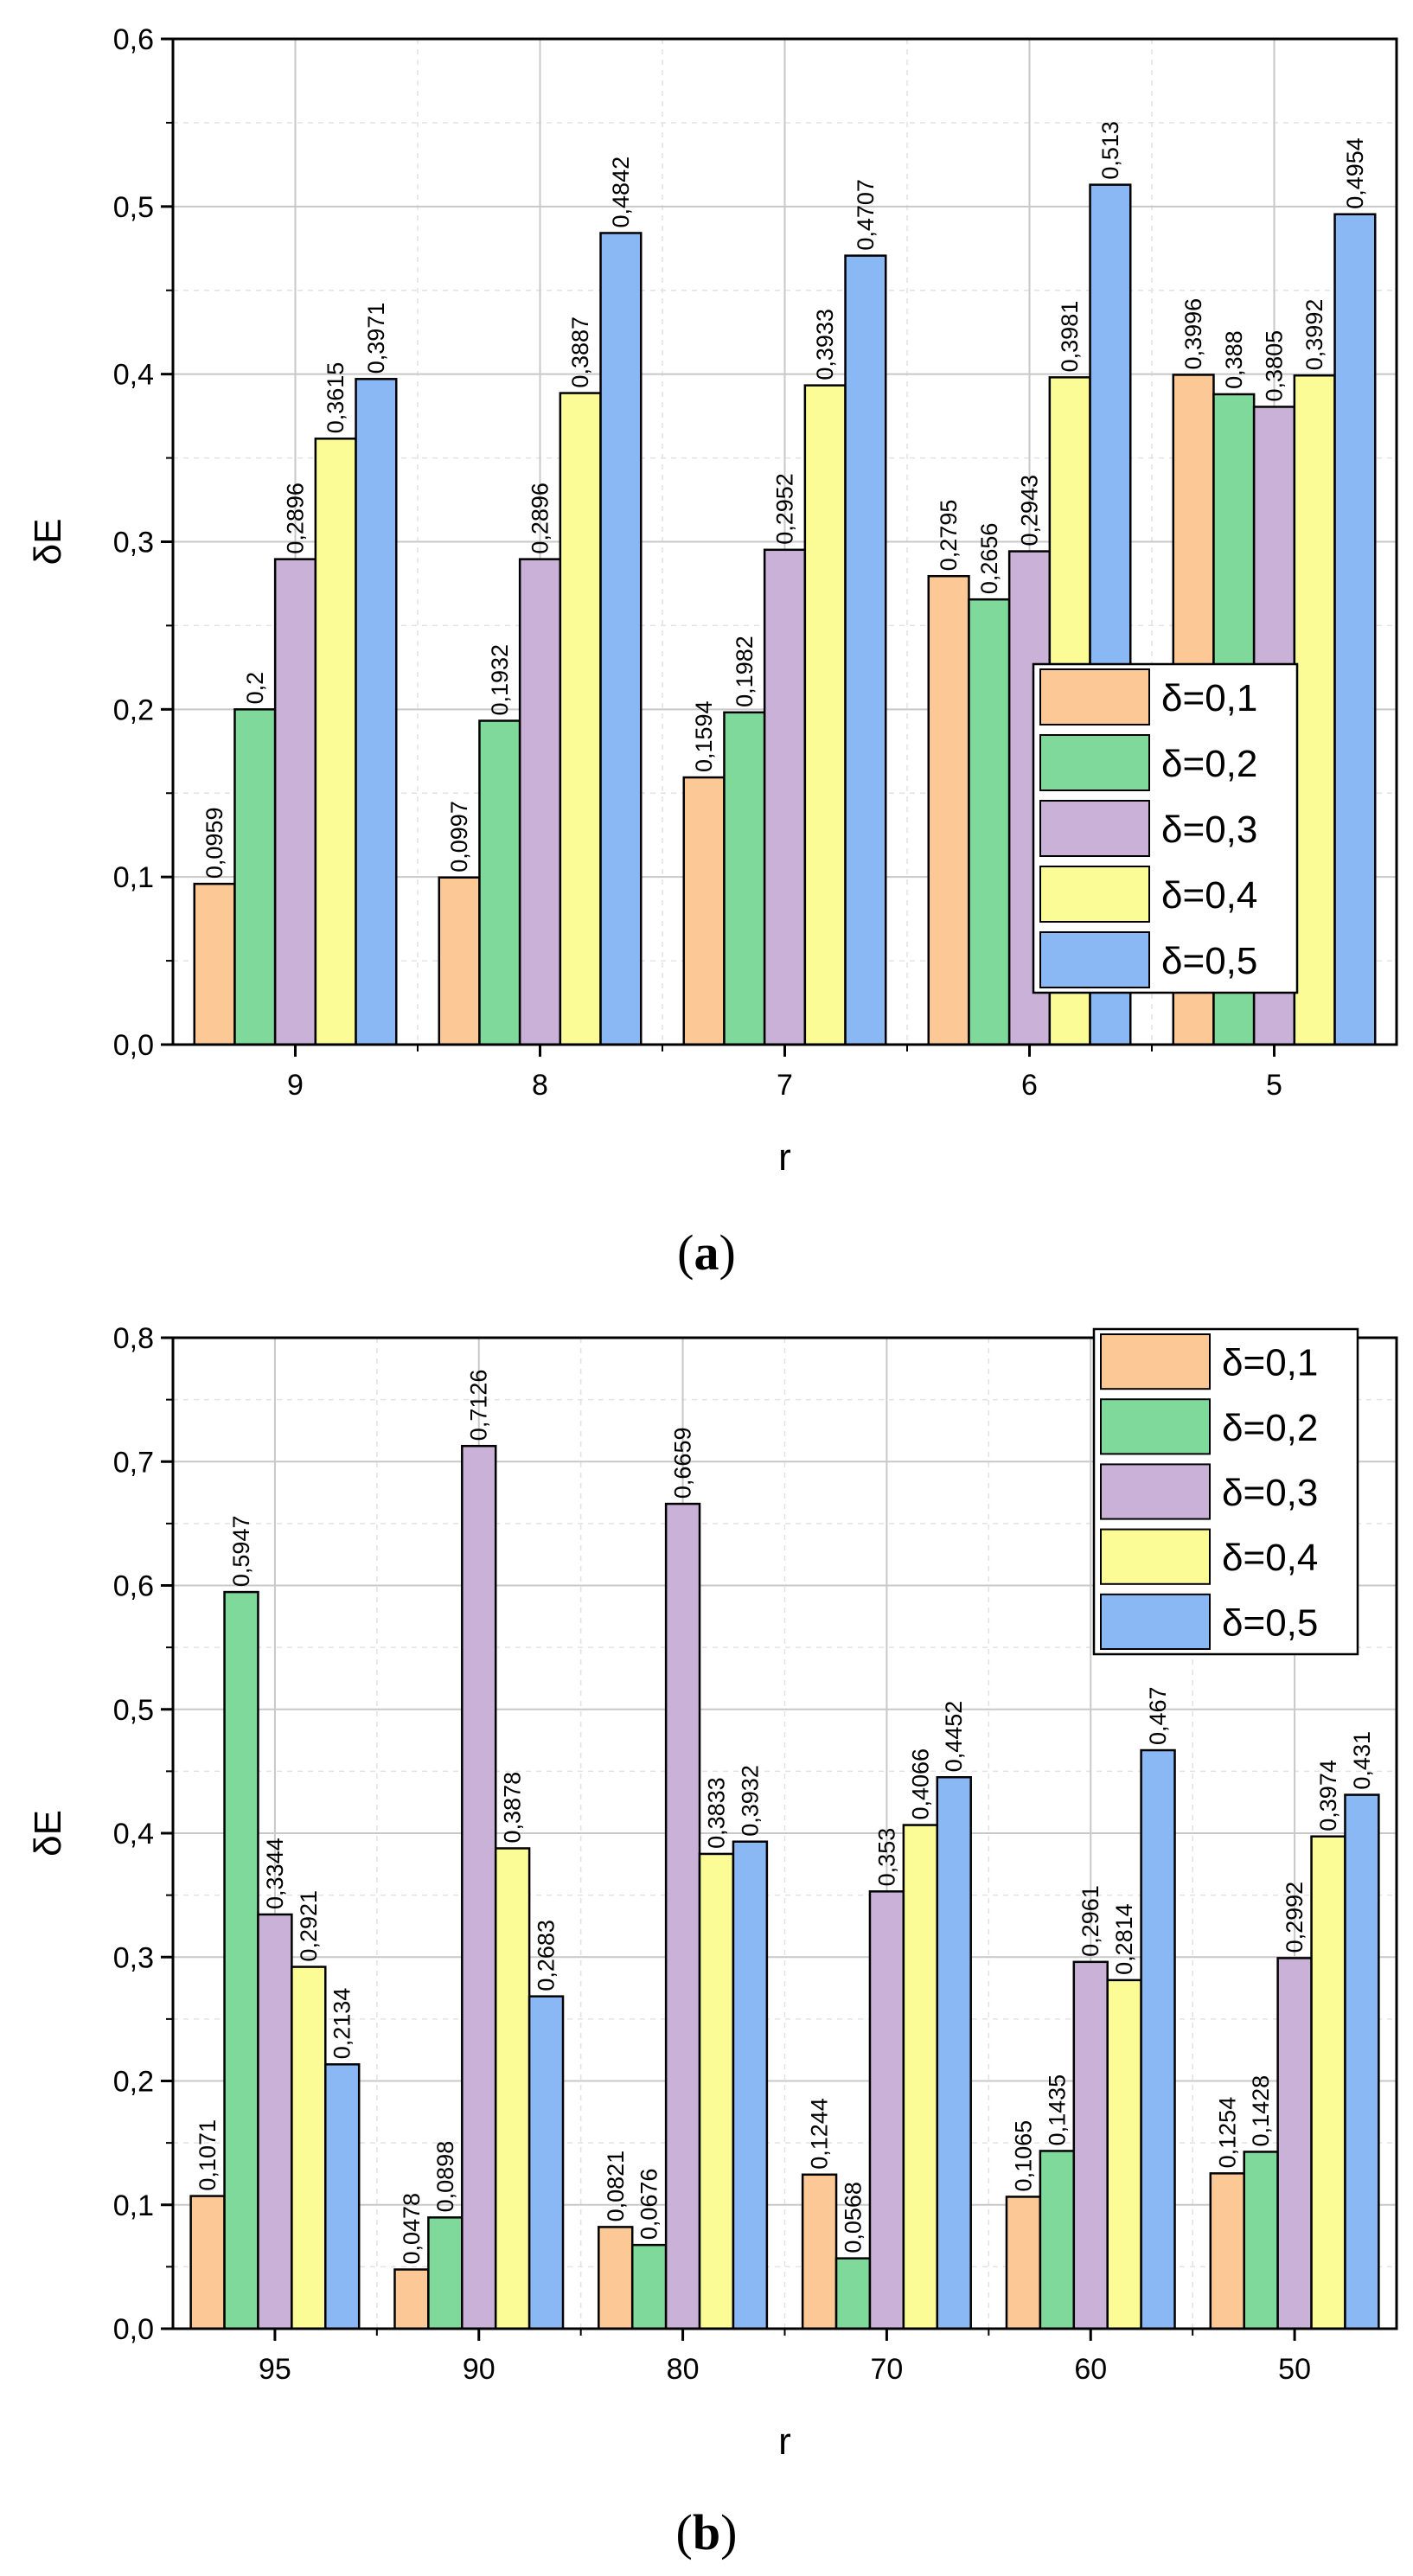  I want to click on data-label: 0,2683, so click(546, 1955).